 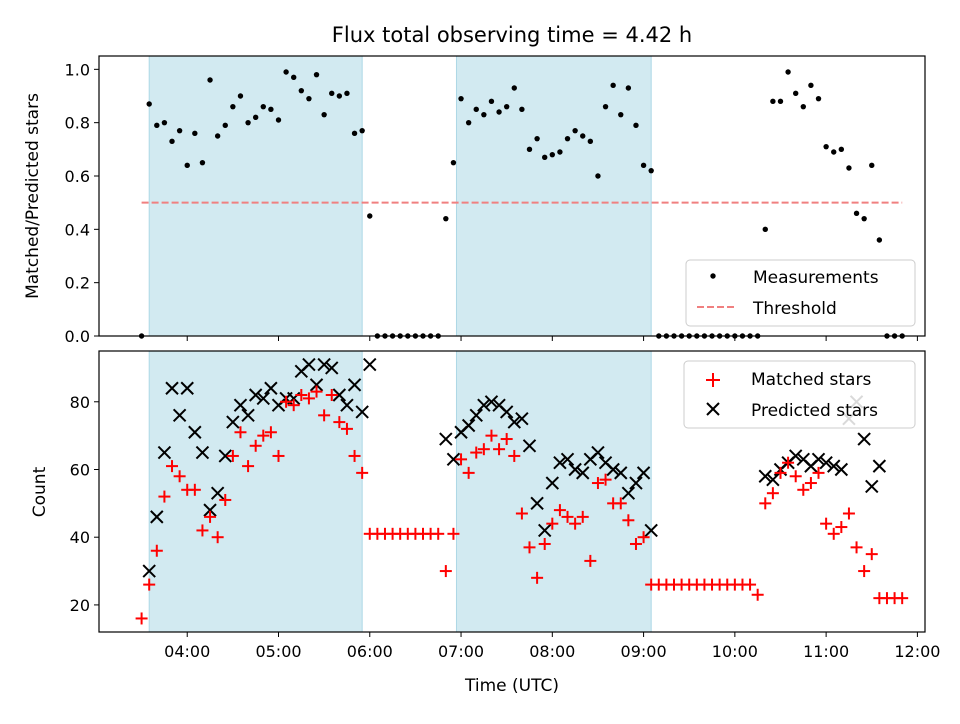 I want to click on y-tick-label: 0.8, so click(x=77, y=123).